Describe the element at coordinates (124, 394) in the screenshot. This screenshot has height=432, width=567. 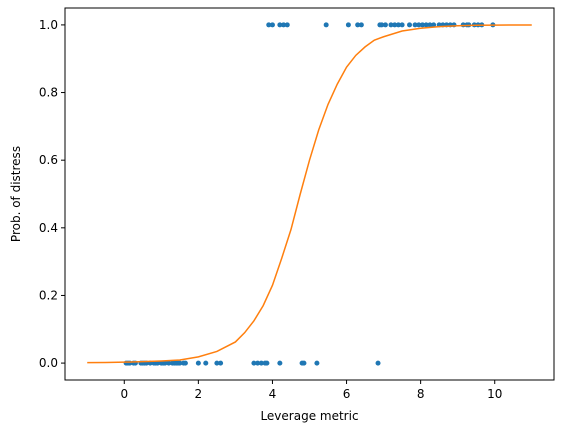
I see `x-tick-label-0: 0` at that location.